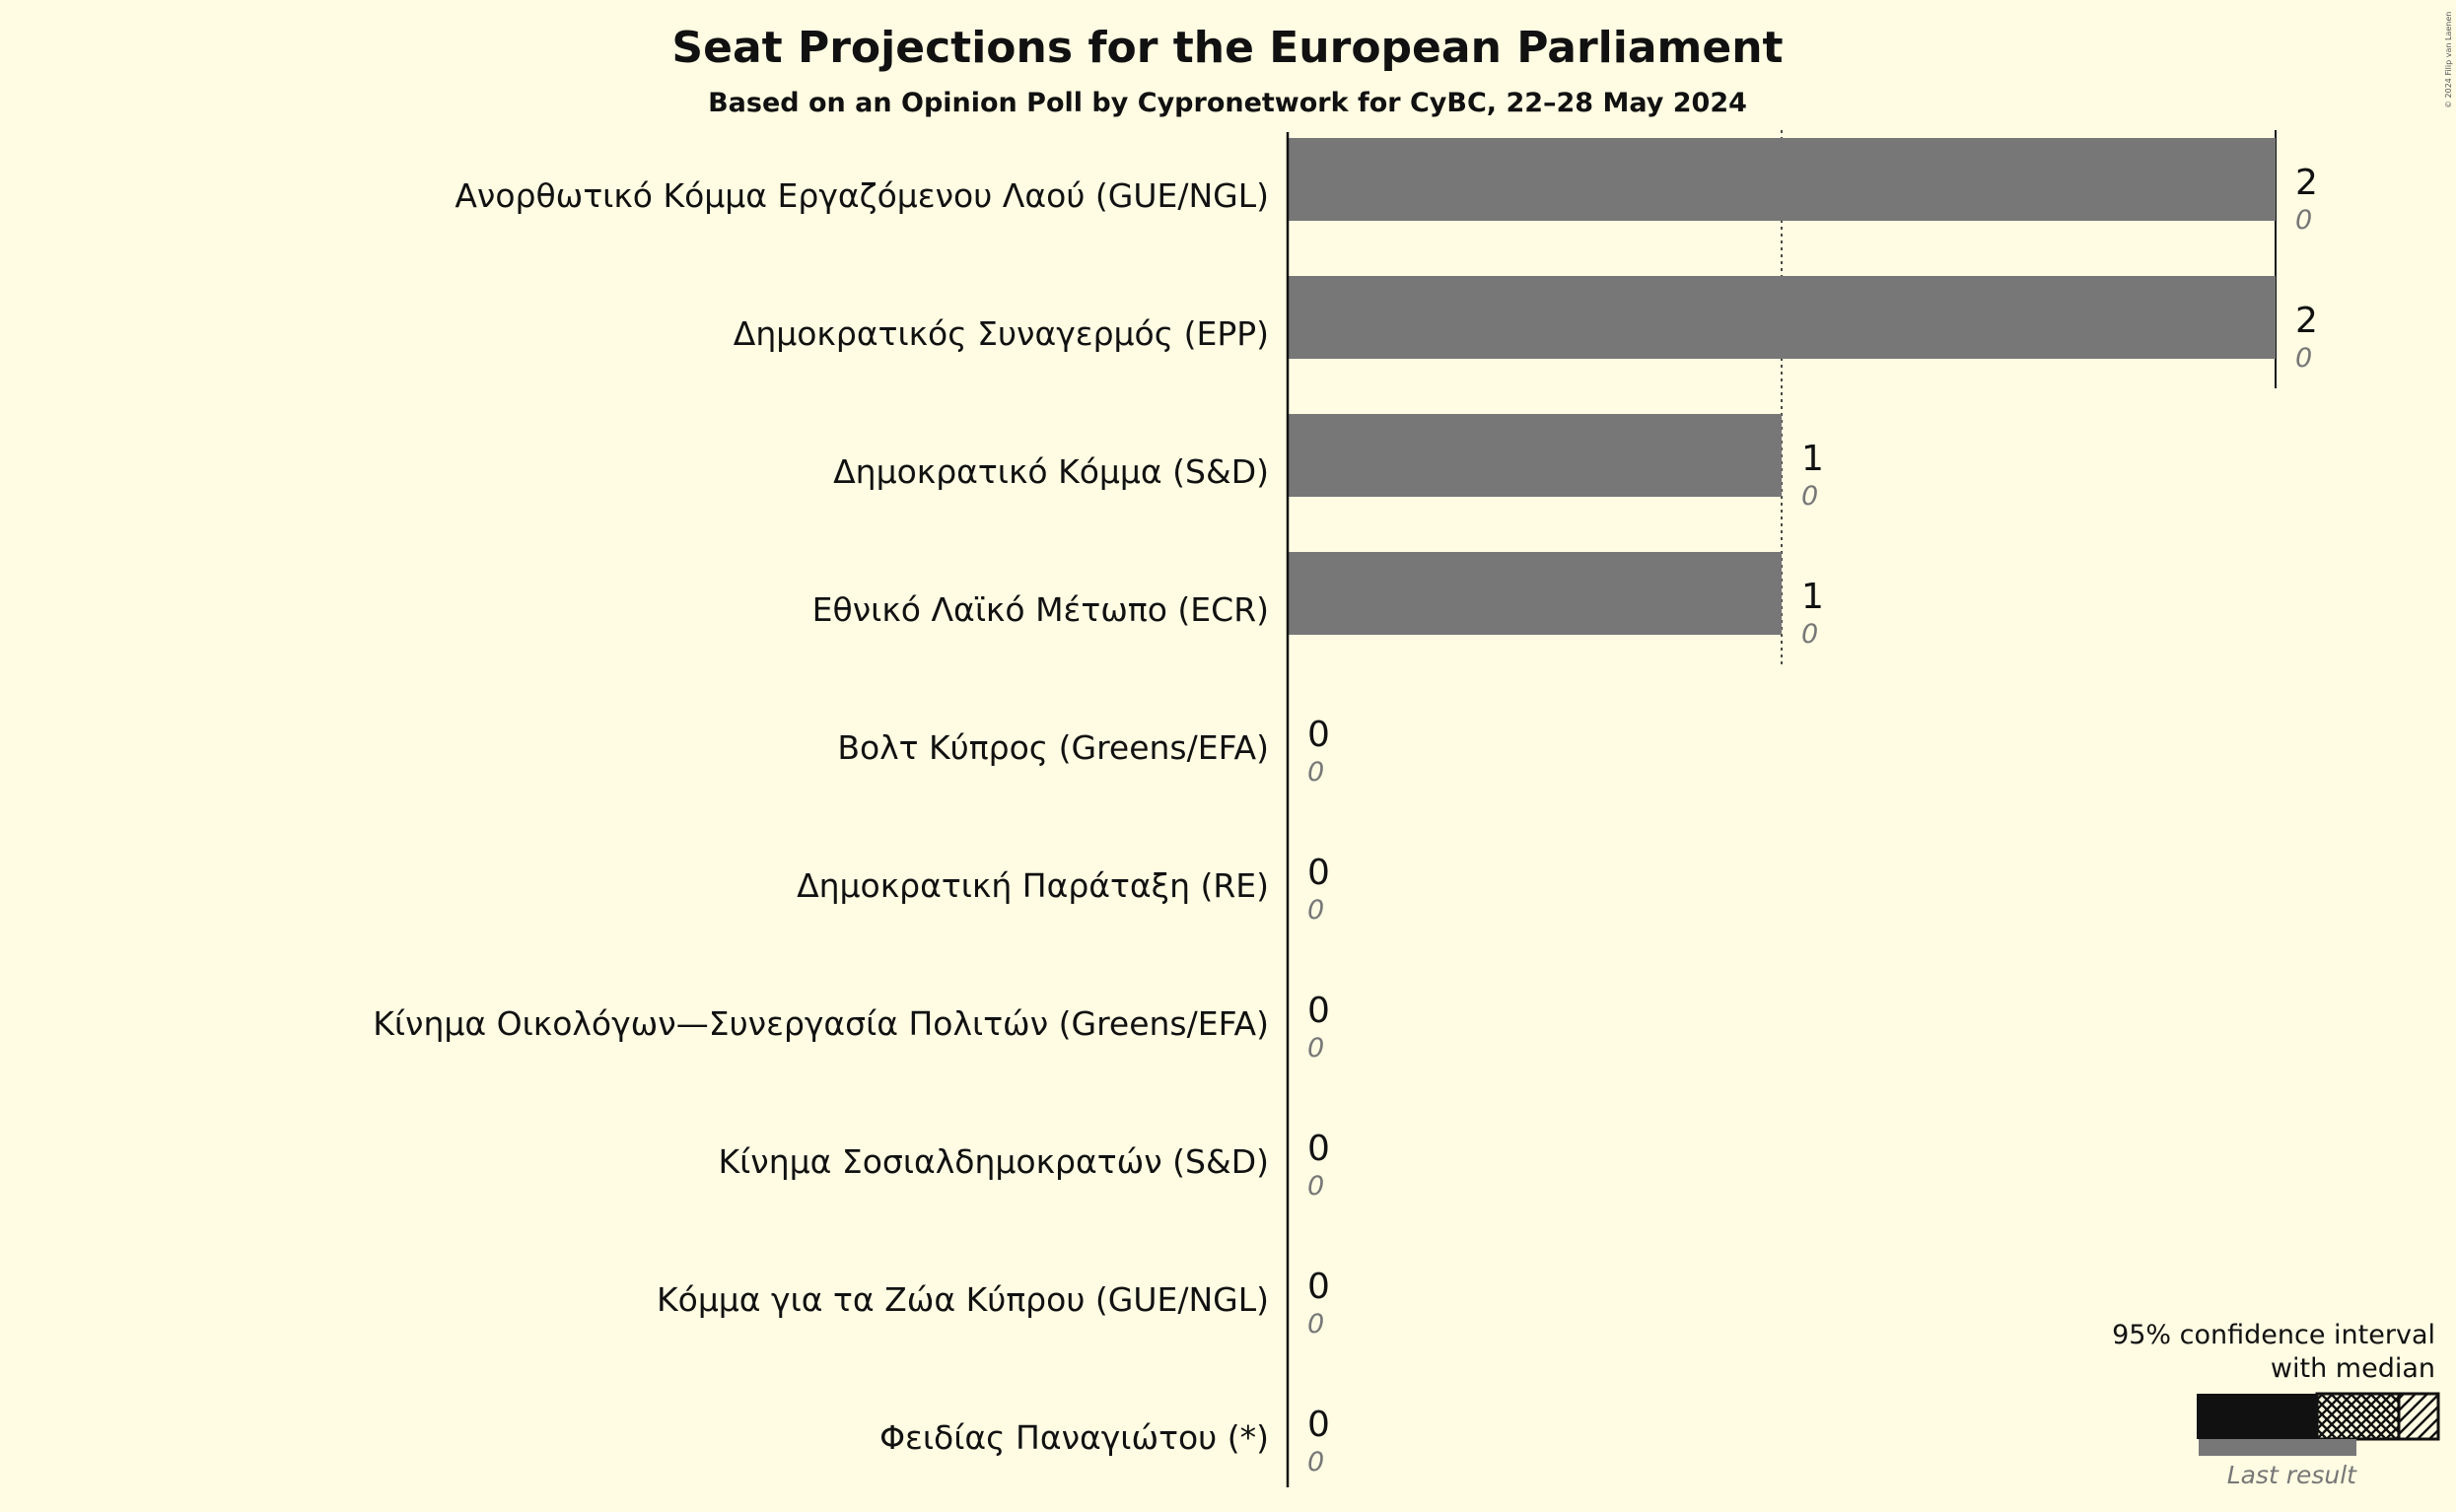 Image resolution: width=2456 pixels, height=1512 pixels. What do you see at coordinates (2306, 321) in the screenshot?
I see `median-label-1: 2` at bounding box center [2306, 321].